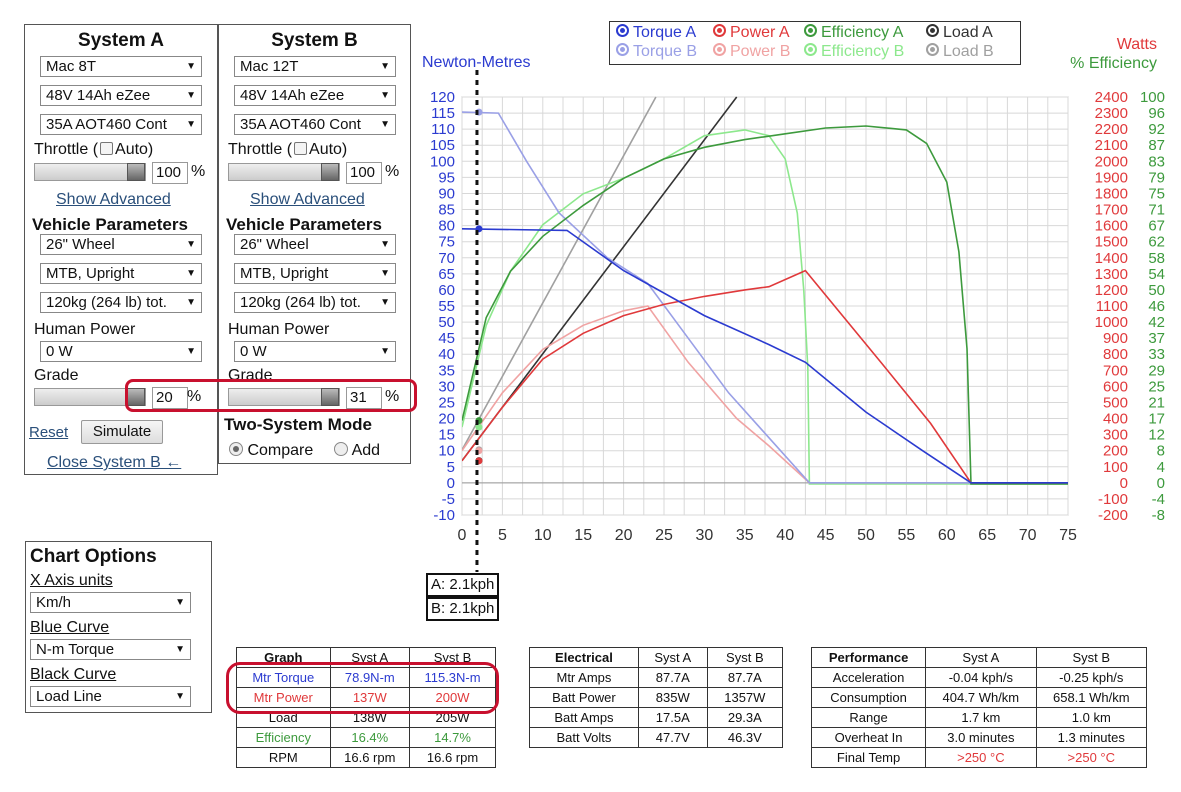  What do you see at coordinates (284, 397) in the screenshot?
I see `grade-slider-b` at bounding box center [284, 397].